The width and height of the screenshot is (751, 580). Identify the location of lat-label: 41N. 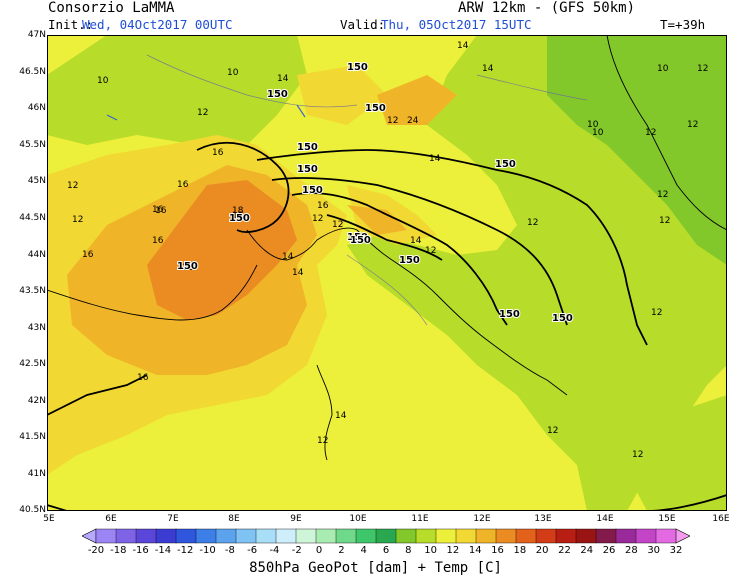
(36, 474).